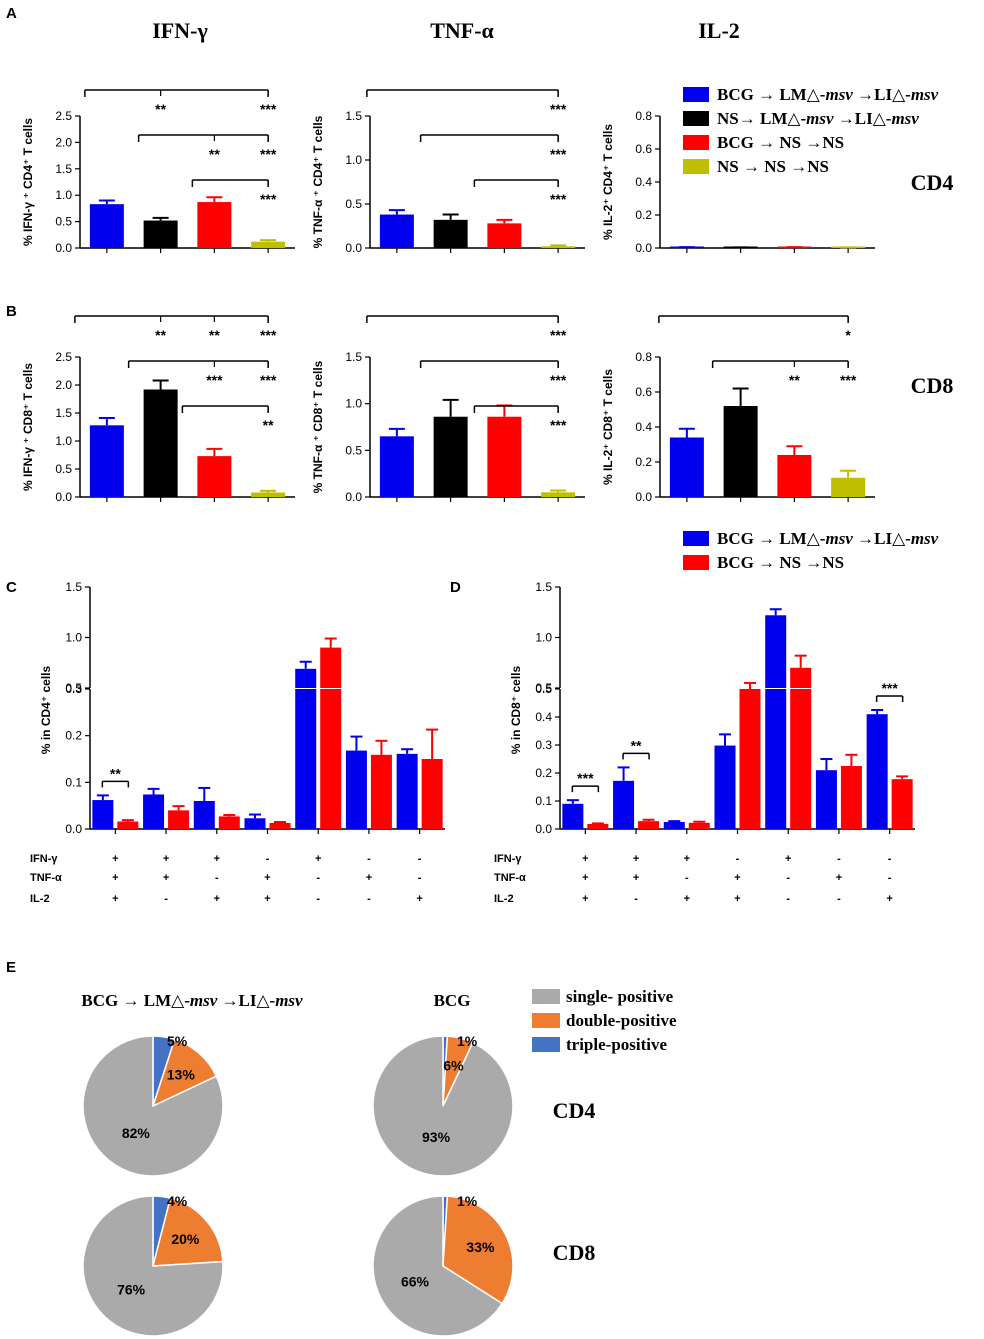 The height and width of the screenshot is (1339, 984). I want to click on legend-text-part: BCG → LM△-, so click(771, 94).